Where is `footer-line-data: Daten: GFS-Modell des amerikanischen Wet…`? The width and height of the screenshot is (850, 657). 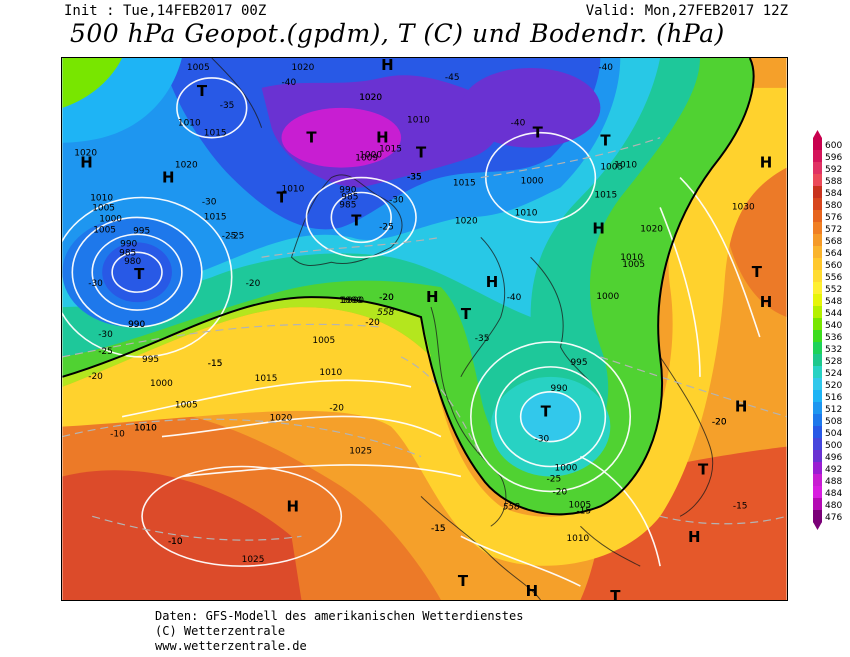
footer-line-data: Daten: GFS-Modell des amerikanischen Wet… is located at coordinates (339, 616).